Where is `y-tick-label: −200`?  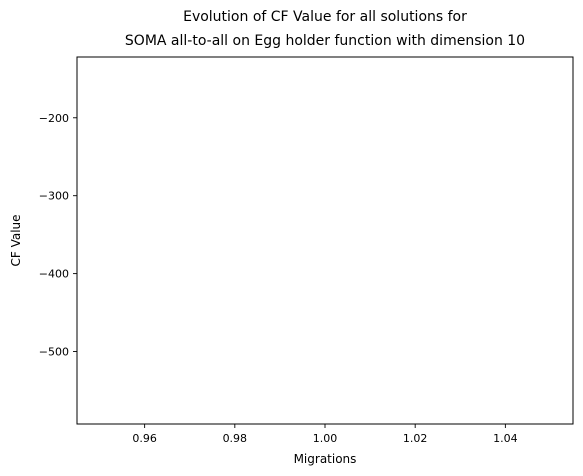 y-tick-label: −200 is located at coordinates (54, 118).